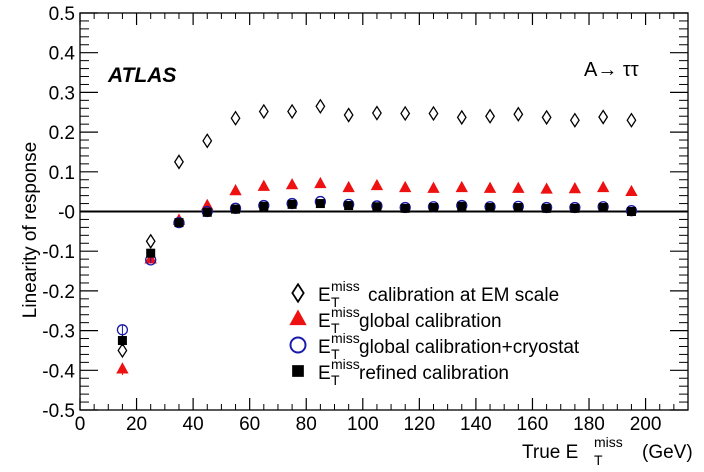 This screenshot has width=704, height=472. Describe the element at coordinates (249, 424) in the screenshot. I see `x-tick-label: 60` at that location.